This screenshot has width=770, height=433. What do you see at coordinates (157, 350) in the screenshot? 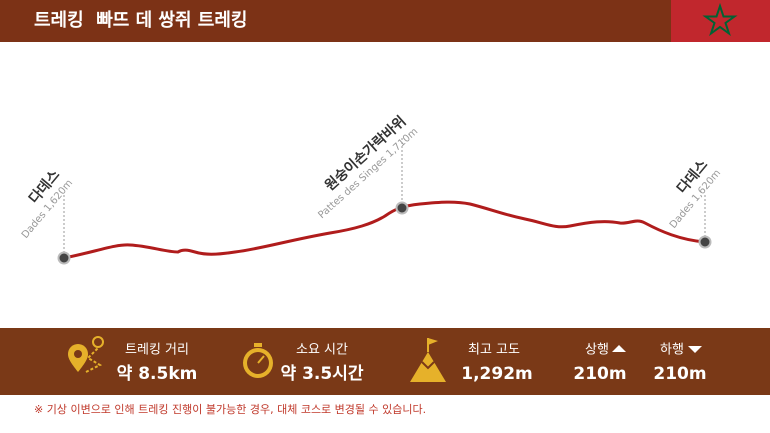
I see `stat-label: 트레킹 거리` at bounding box center [157, 350].